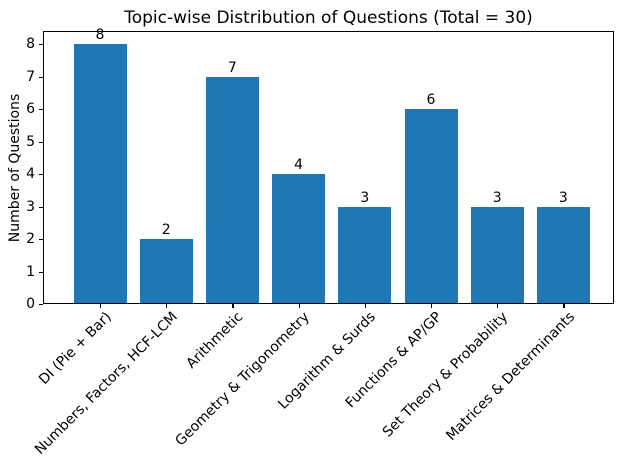  What do you see at coordinates (30, 174) in the screenshot?
I see `y-tick-label: 4` at bounding box center [30, 174].